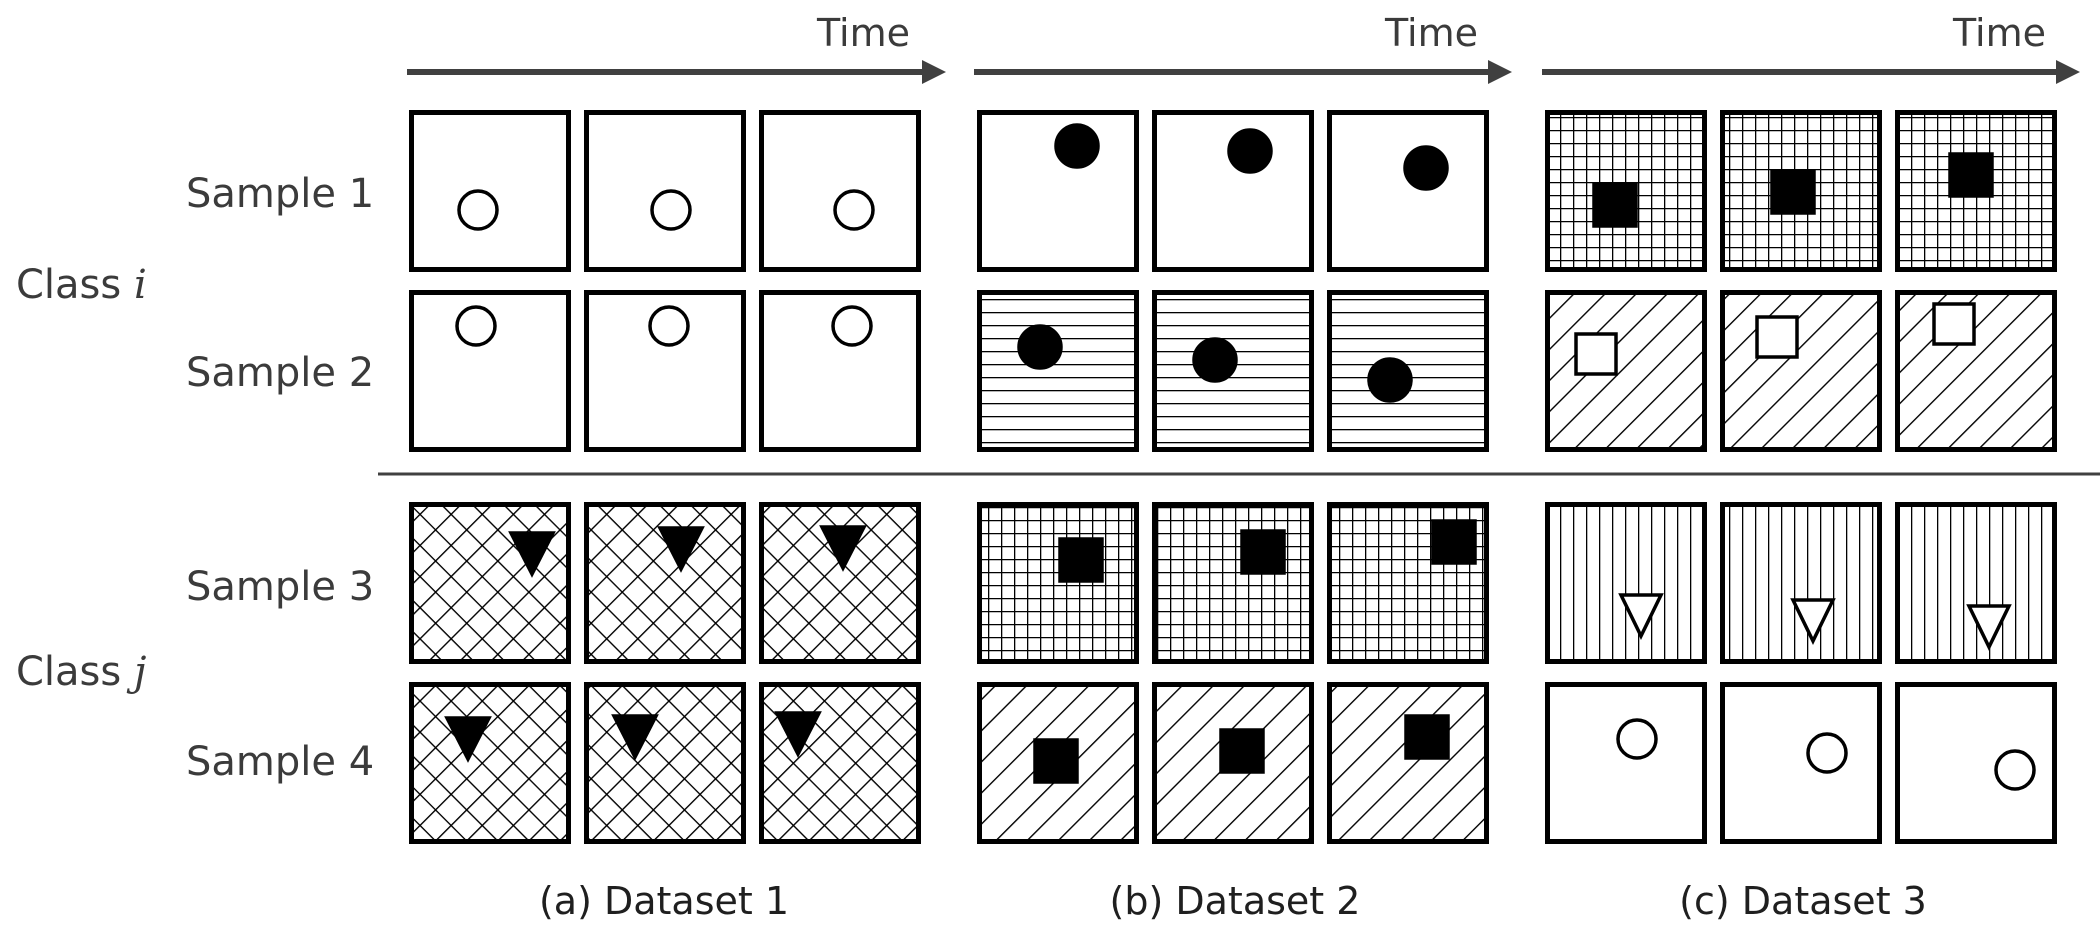 The width and height of the screenshot is (2100, 949). What do you see at coordinates (1803, 901) in the screenshot?
I see `caption-dataset-3: (c) Dataset 3` at bounding box center [1803, 901].